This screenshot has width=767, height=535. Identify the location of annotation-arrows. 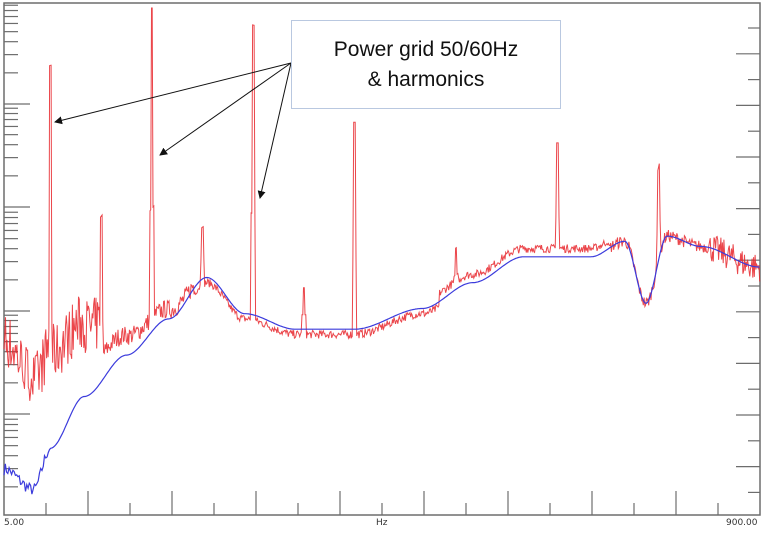
(173, 130).